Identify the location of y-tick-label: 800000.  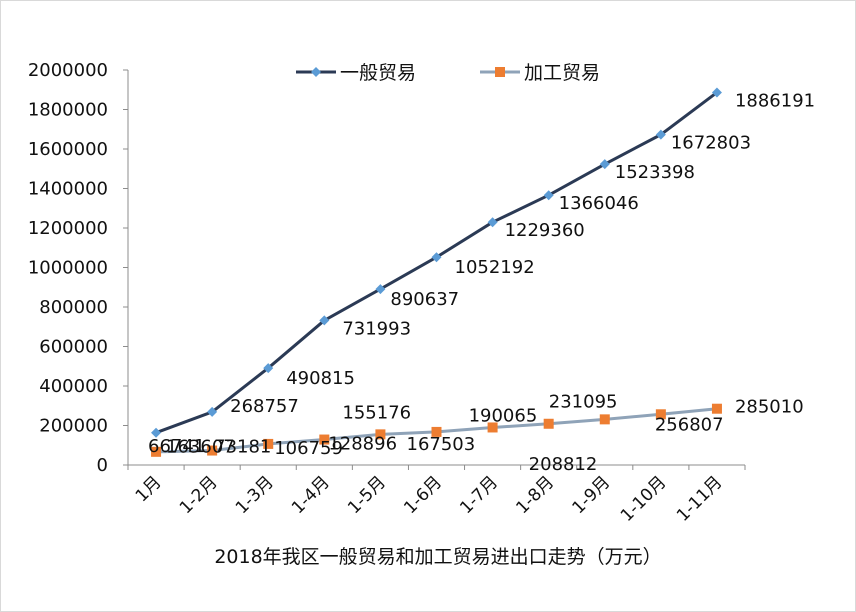
(73, 307).